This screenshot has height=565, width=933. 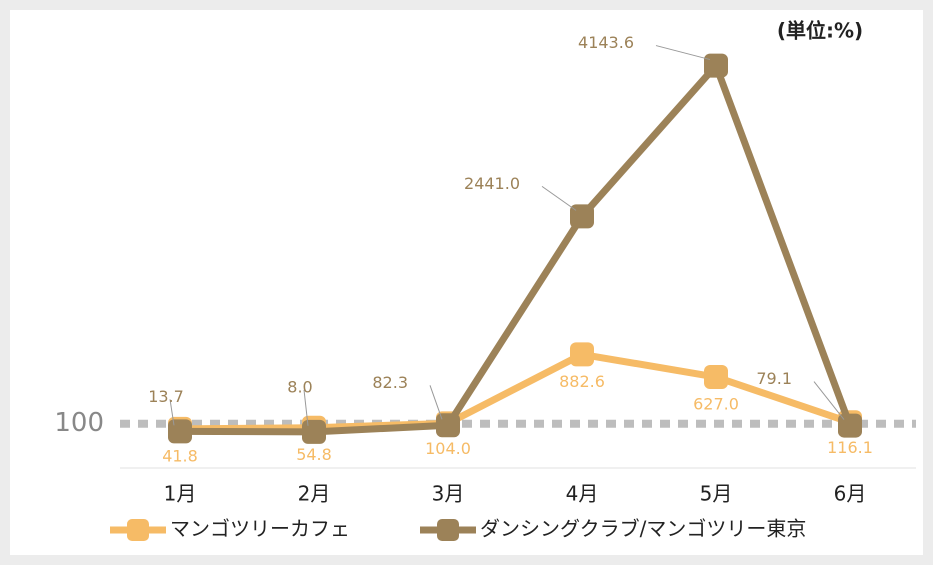 I want to click on data-label: 627.0, so click(x=716, y=404).